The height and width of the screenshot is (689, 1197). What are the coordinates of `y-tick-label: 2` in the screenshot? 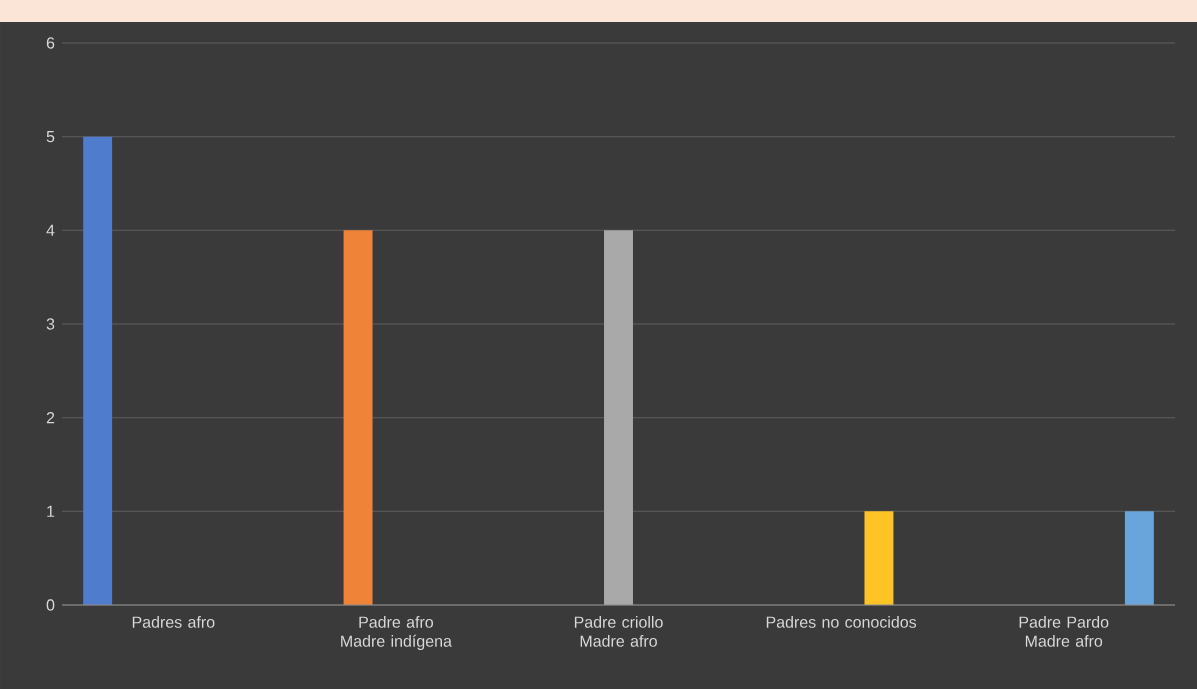 It's located at (50, 418).